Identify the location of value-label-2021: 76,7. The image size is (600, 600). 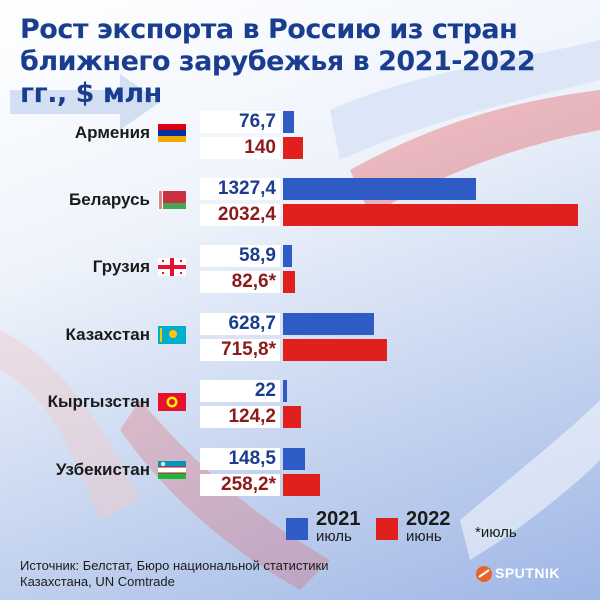
(240, 122).